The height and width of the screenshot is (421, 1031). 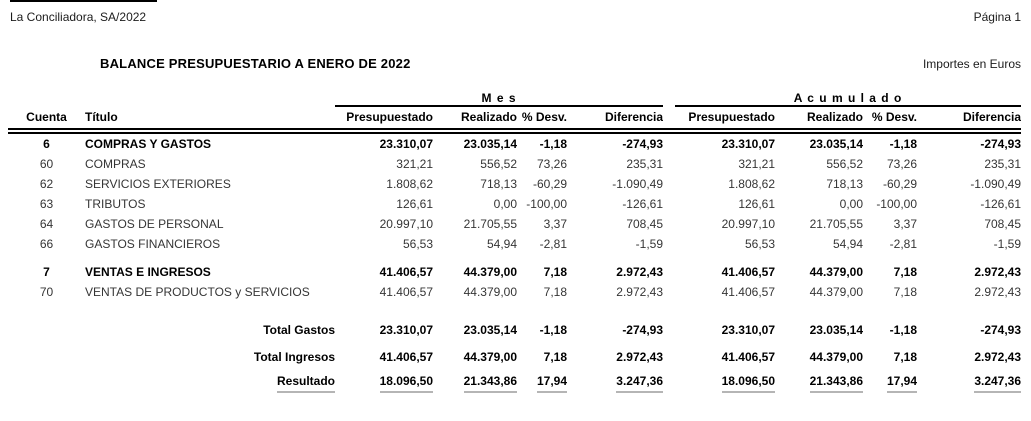 I want to click on cell-mes-2: 73,26, so click(x=542, y=164).